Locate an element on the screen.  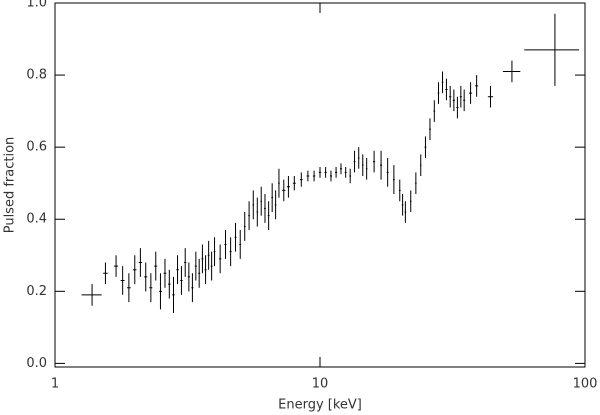
y-axis-label: Pulsed fraction is located at coordinates (10, 185).